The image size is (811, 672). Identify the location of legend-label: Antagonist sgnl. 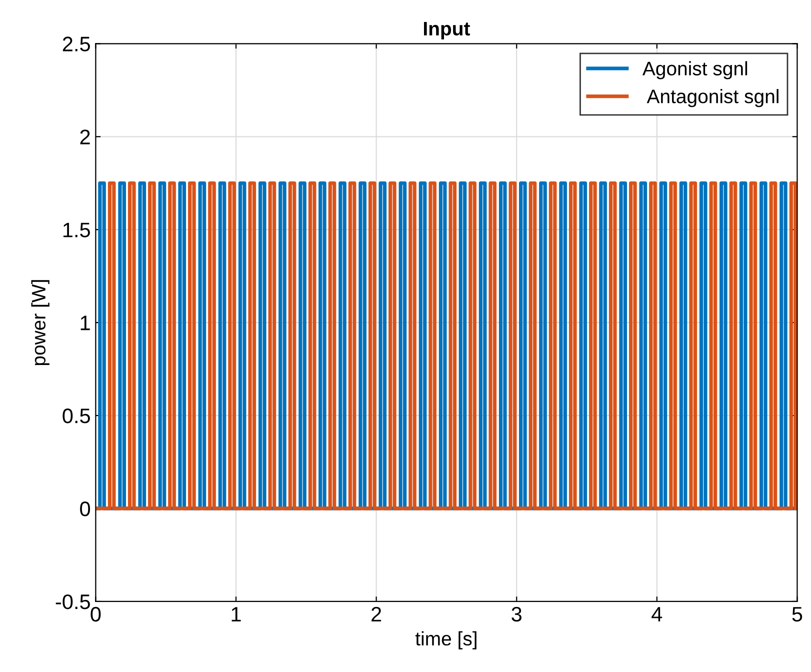
(712, 98).